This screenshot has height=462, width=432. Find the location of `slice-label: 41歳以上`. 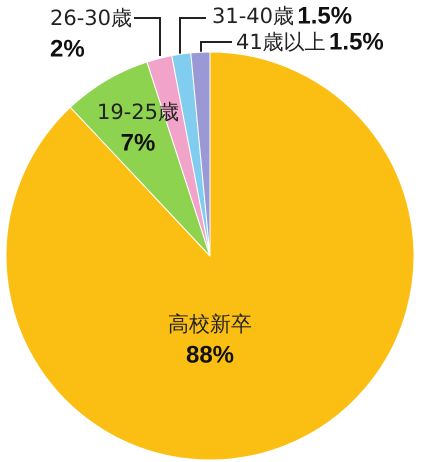

slice-label: 41歳以上 is located at coordinates (281, 42).